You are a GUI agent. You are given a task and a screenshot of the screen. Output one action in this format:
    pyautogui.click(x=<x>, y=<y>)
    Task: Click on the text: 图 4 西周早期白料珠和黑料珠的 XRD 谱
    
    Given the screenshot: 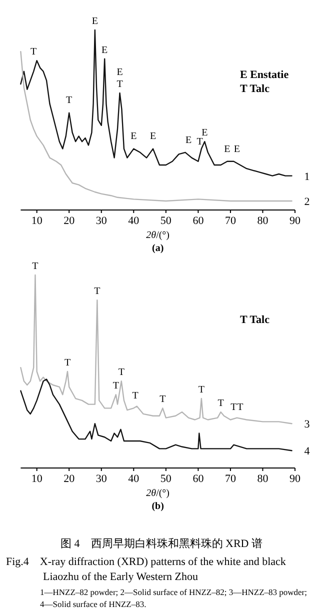 What is the action you would take?
    pyautogui.click(x=161, y=543)
    